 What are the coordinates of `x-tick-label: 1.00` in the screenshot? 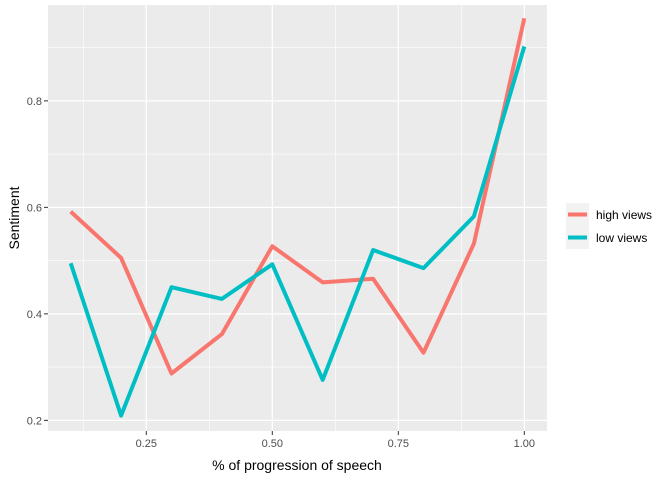 It's located at (524, 444).